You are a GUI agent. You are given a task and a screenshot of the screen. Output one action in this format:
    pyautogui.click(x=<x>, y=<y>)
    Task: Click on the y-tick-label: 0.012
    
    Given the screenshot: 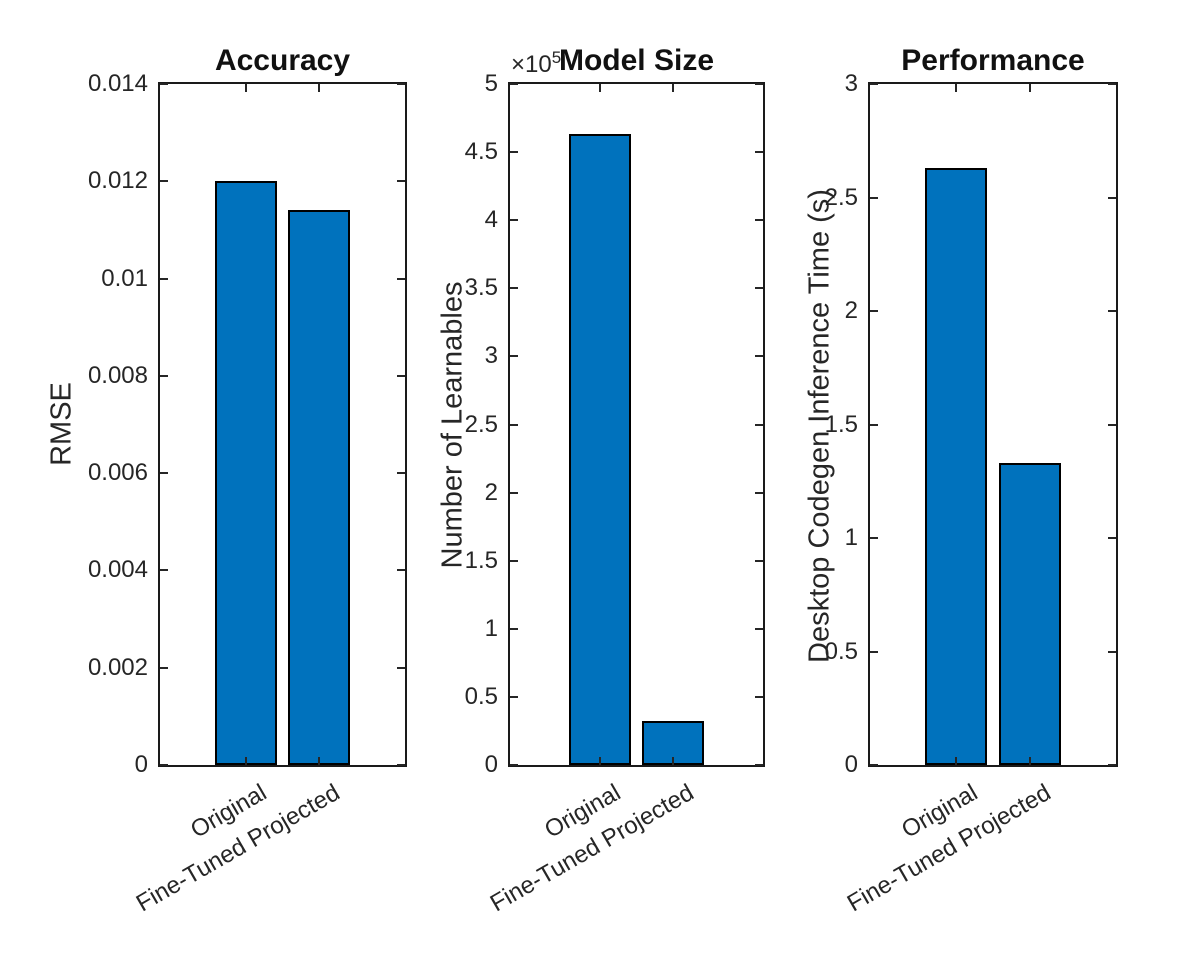 What is the action you would take?
    pyautogui.click(x=117, y=181)
    